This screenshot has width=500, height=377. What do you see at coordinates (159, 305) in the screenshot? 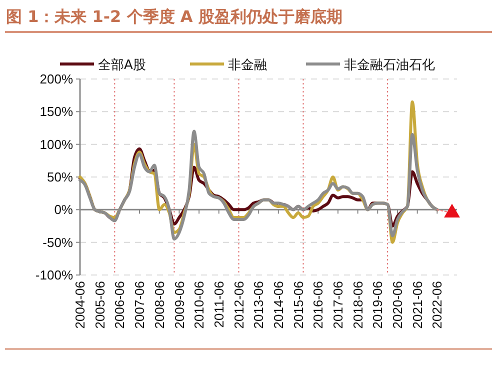
I see `x-tick-label: 2008-06` at bounding box center [159, 305].